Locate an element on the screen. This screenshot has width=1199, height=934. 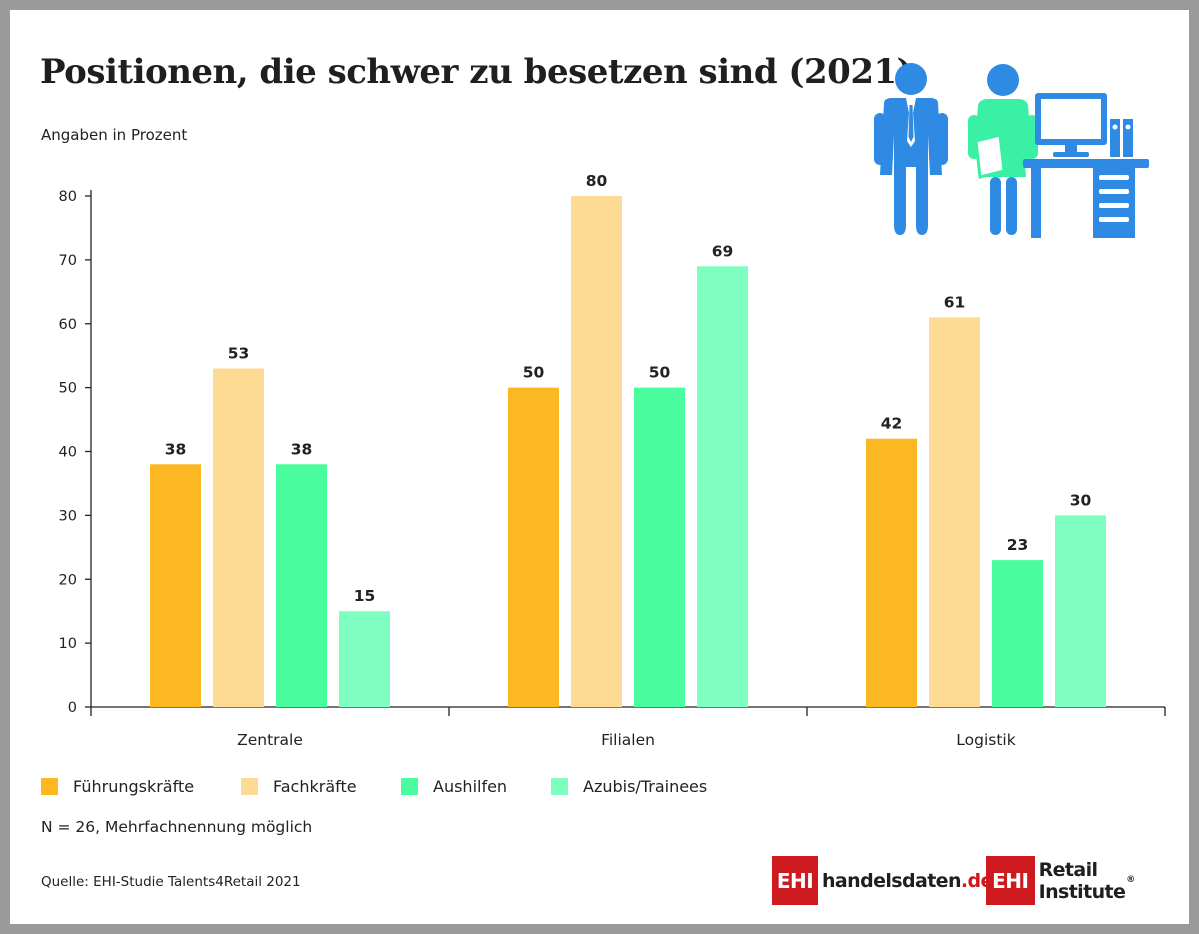
data-label: 23 is located at coordinates (1018, 545).